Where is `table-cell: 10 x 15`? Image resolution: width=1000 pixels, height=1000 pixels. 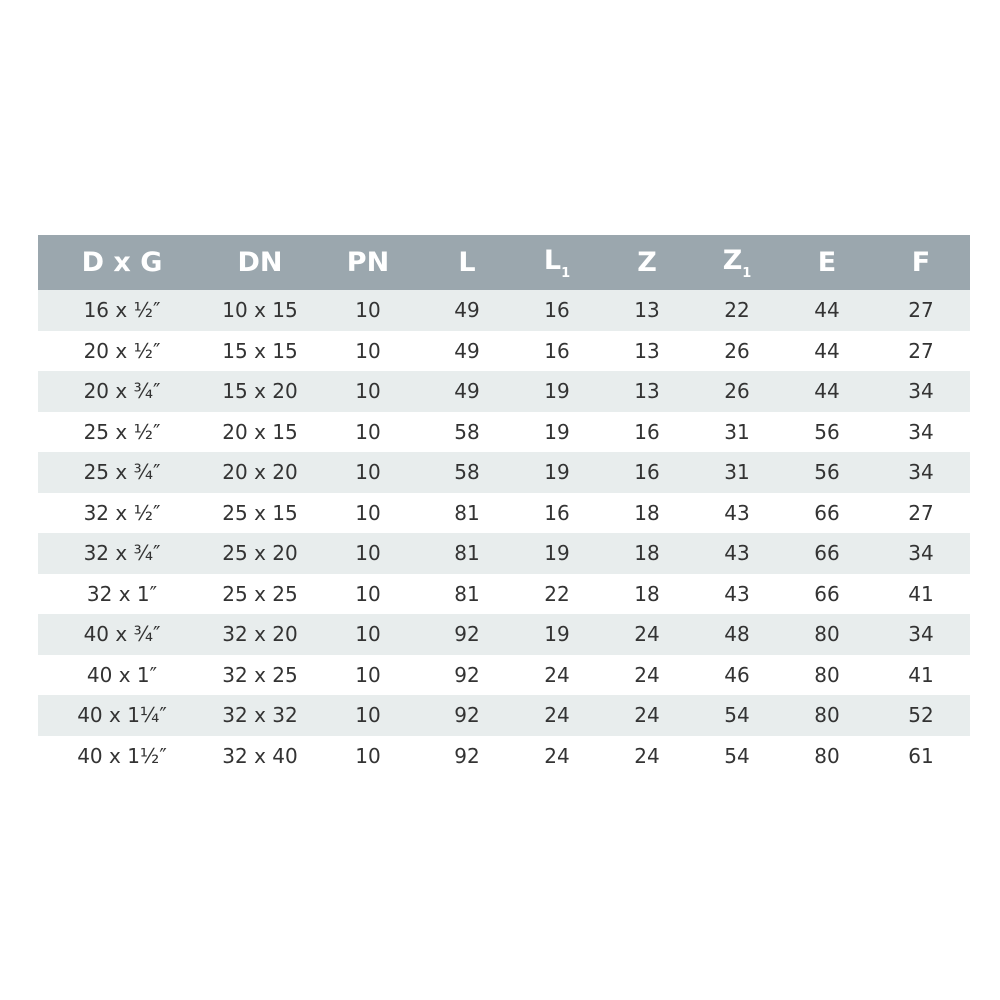 table-cell: 10 x 15 is located at coordinates (260, 310).